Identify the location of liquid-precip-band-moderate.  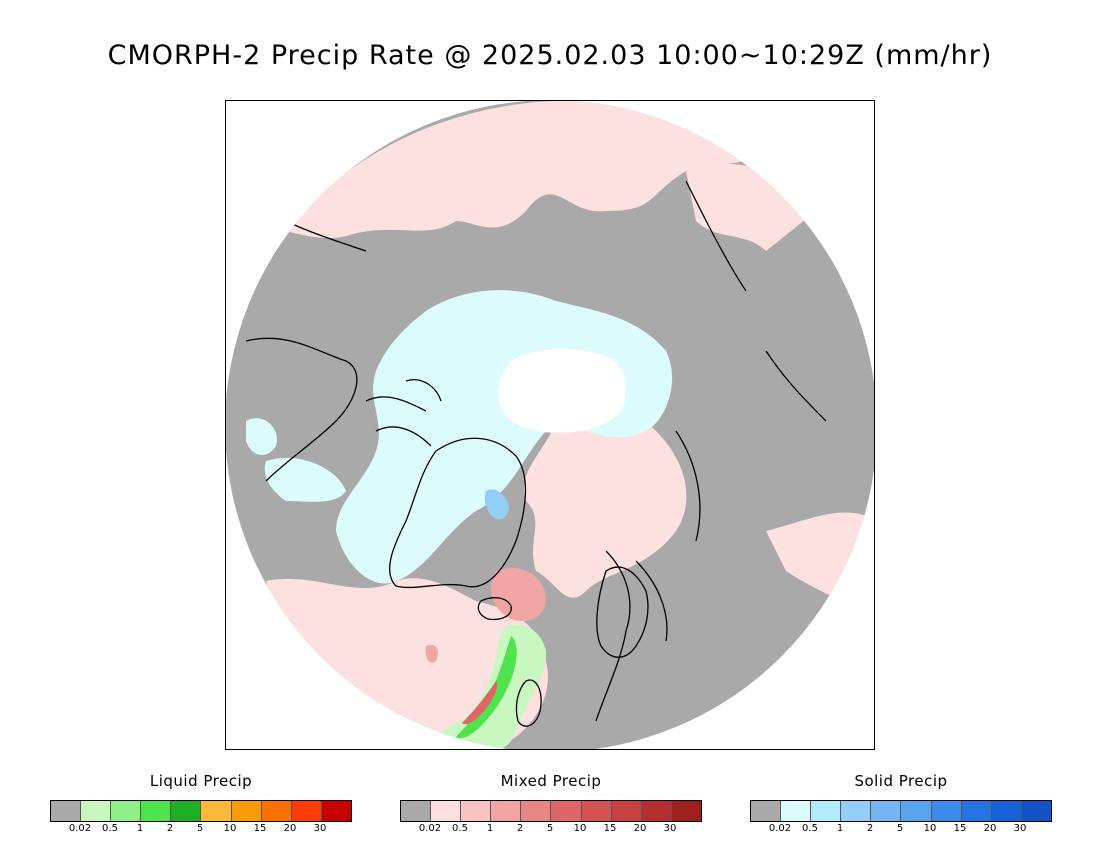
(486, 687).